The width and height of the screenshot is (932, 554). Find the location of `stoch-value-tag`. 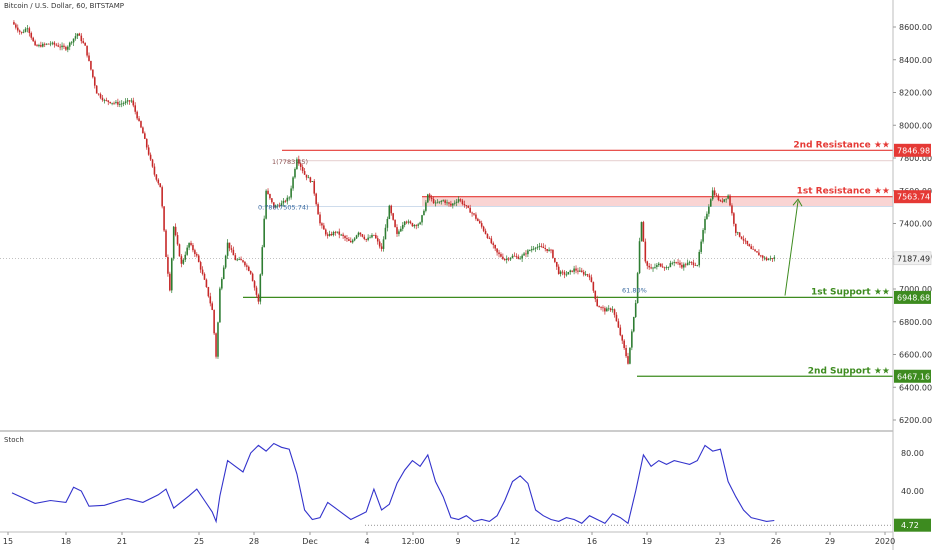

stoch-value-tag is located at coordinates (912, 525).